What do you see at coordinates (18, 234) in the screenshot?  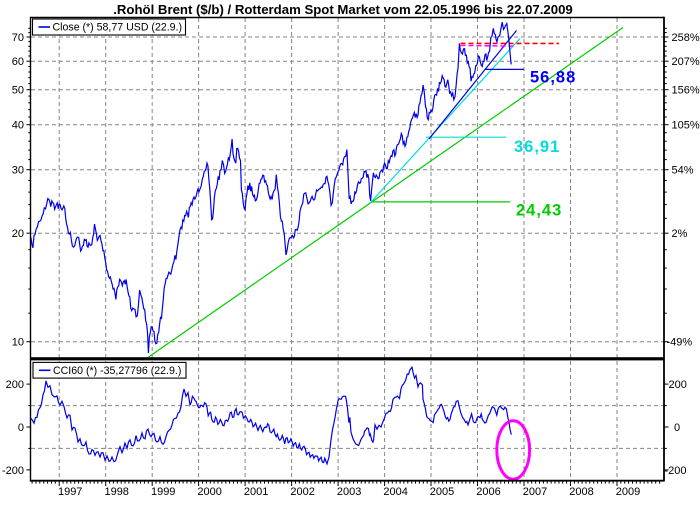 I see `svg-text: 20` at bounding box center [18, 234].